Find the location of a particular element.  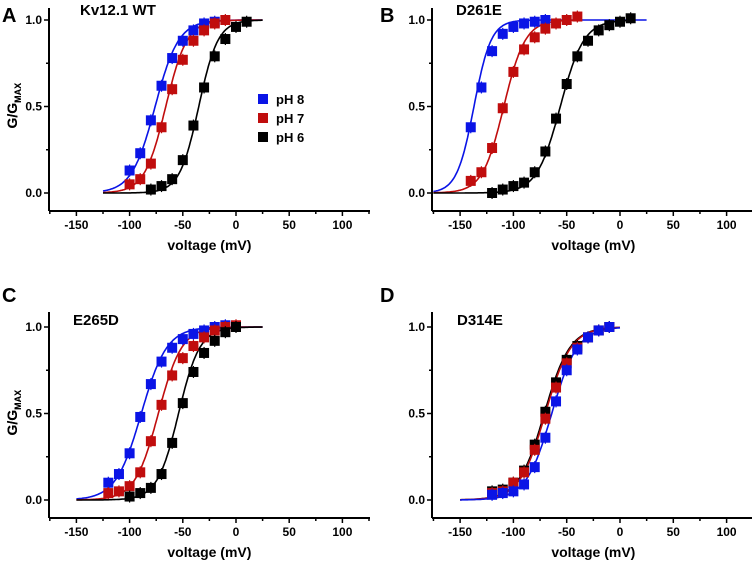

x-tick-label: -150 is located at coordinates (460, 225).